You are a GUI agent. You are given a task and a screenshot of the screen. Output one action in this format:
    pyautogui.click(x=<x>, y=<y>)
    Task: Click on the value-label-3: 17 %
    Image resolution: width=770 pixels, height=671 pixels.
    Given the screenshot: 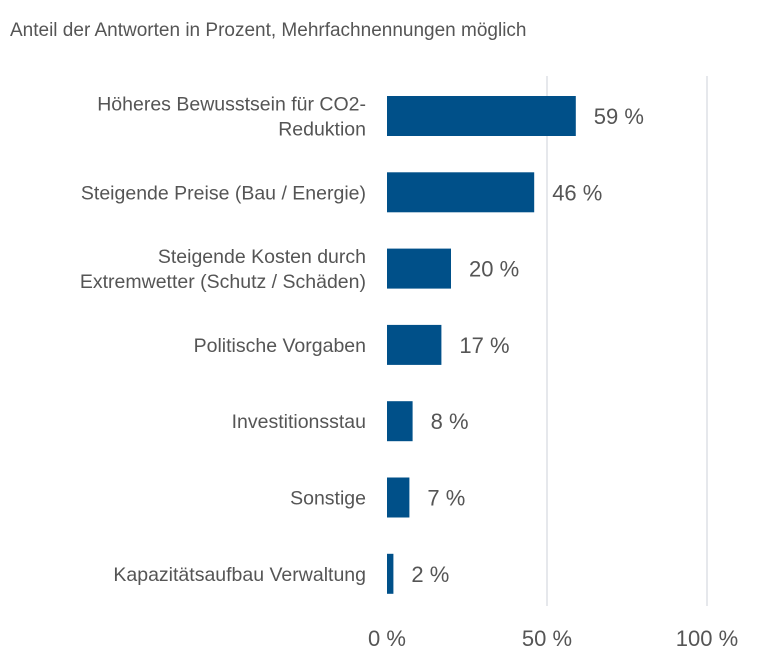 What is the action you would take?
    pyautogui.click(x=484, y=345)
    